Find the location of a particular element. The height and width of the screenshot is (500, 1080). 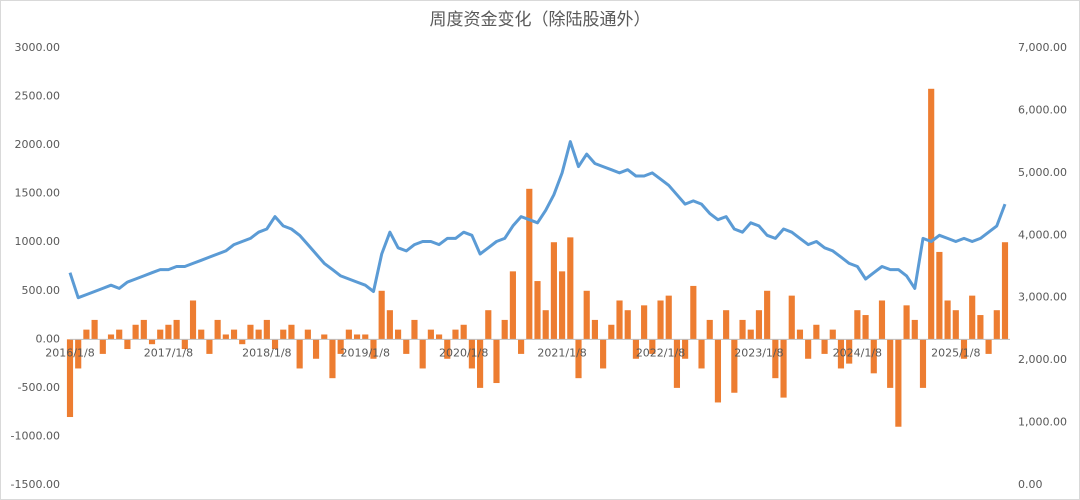

y-tick-label: 500.00 is located at coordinates (41, 290).